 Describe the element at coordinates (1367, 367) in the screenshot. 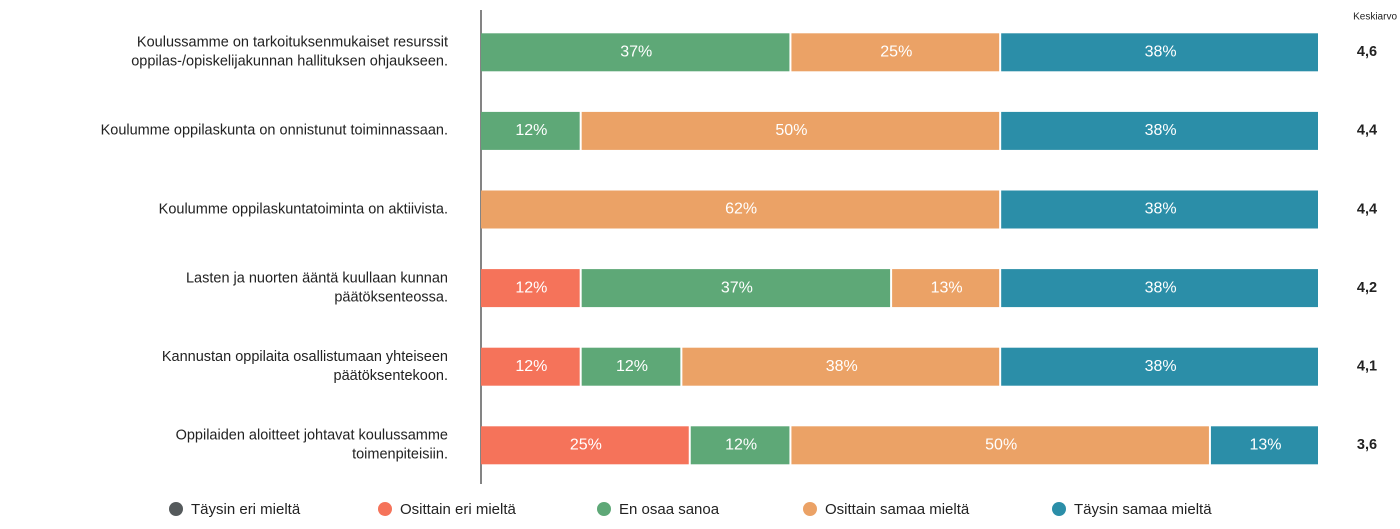

I see `average-label: 4,1` at that location.